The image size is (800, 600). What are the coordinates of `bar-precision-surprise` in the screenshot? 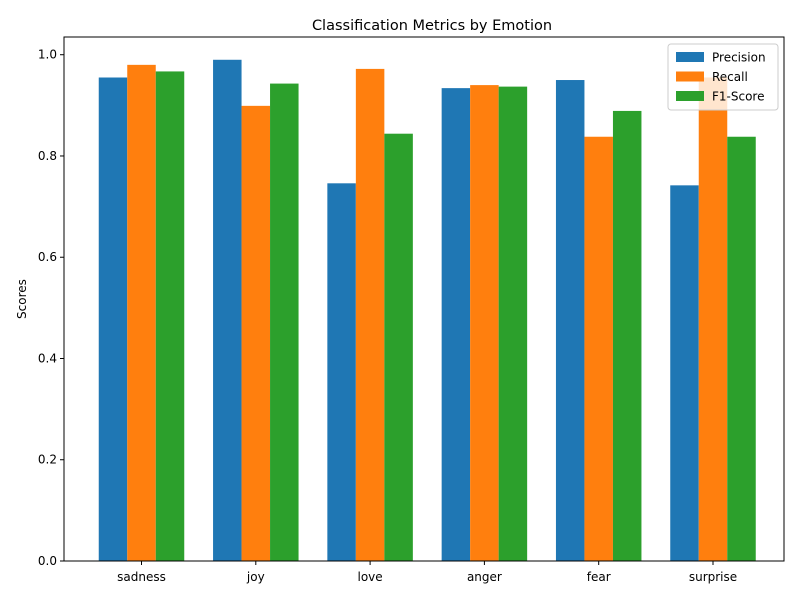 It's located at (684, 373).